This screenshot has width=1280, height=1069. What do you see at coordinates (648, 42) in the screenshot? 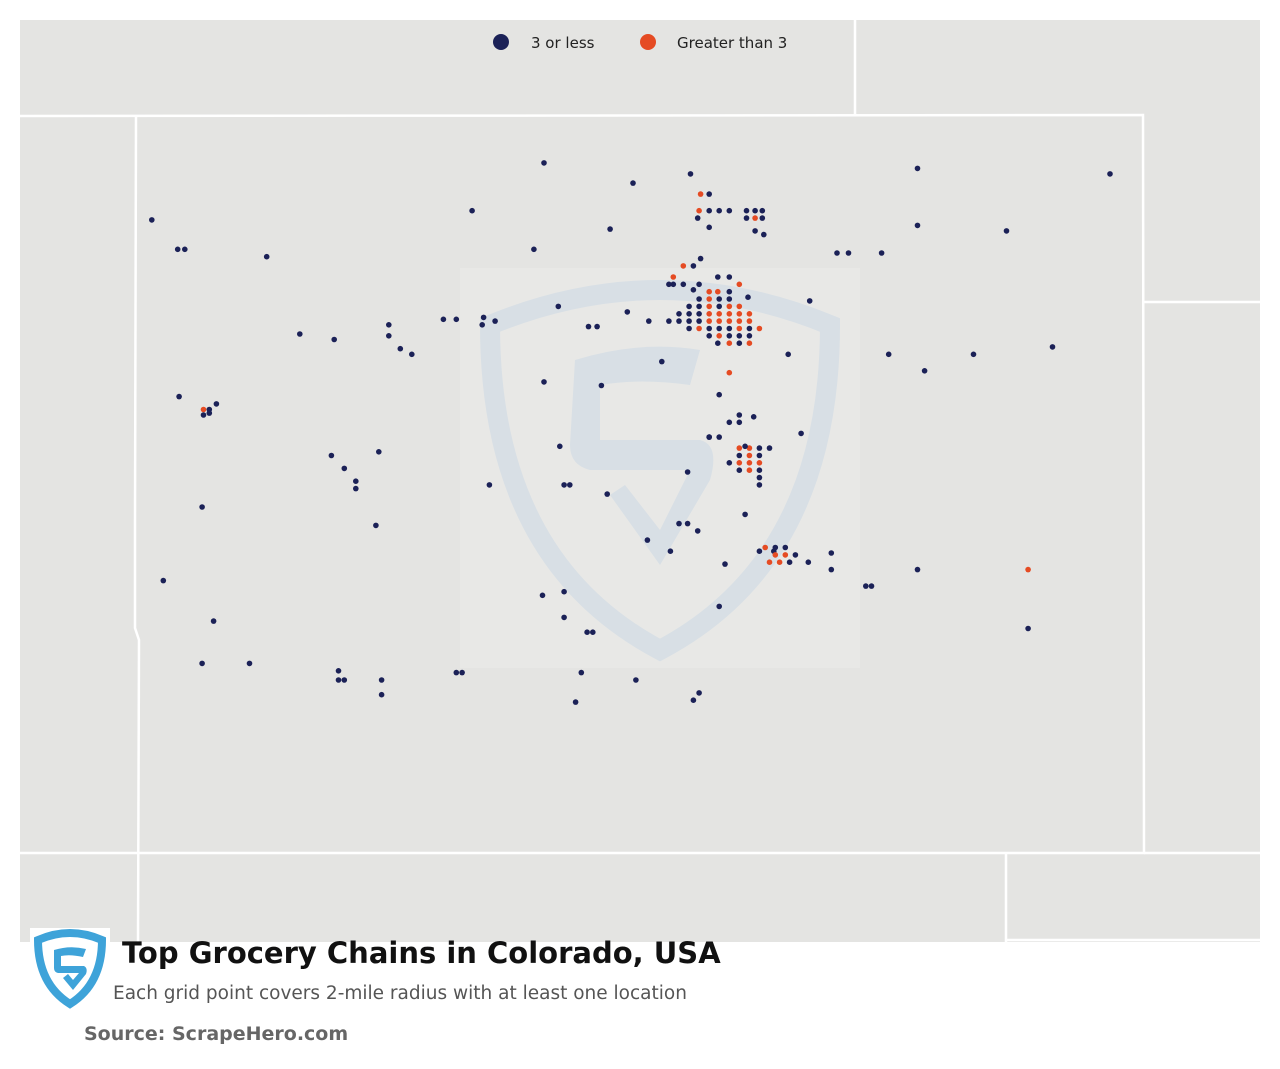
I see `legend-marker-high` at bounding box center [648, 42].